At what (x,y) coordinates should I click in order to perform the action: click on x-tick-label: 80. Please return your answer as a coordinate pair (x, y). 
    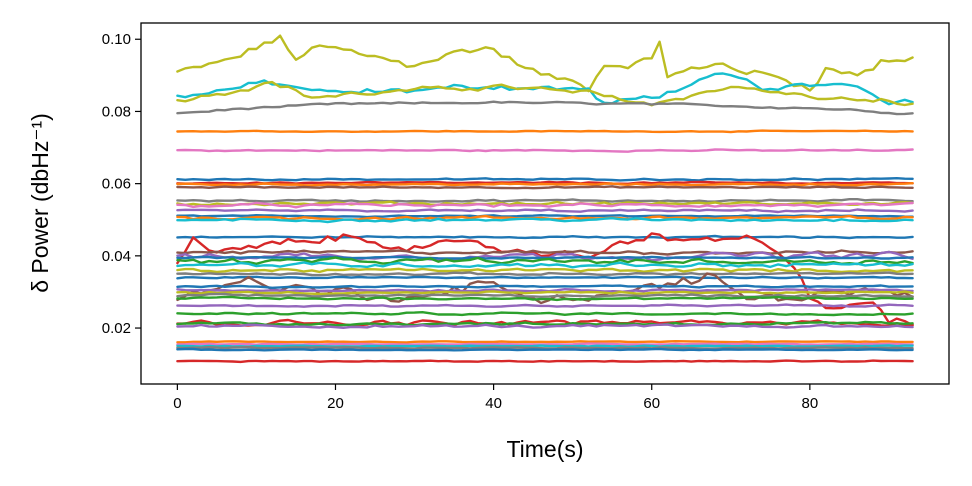
    Looking at the image, I should click on (810, 403).